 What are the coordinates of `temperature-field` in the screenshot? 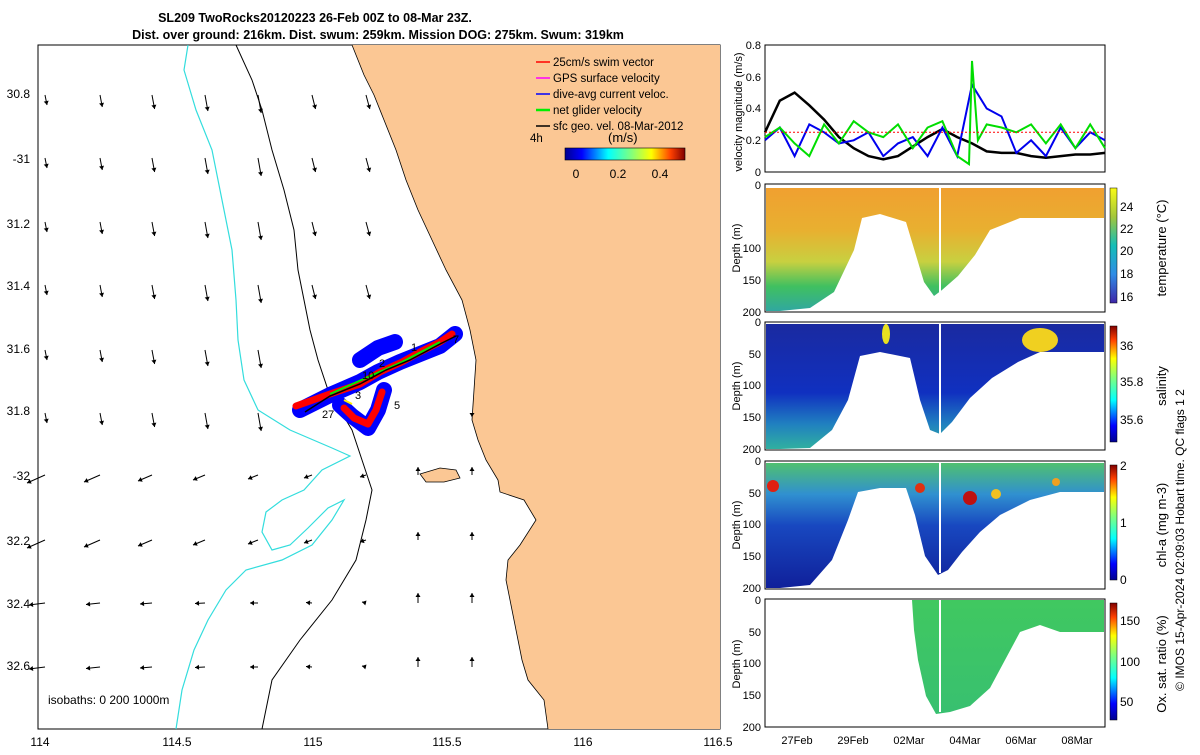 It's located at (935, 249).